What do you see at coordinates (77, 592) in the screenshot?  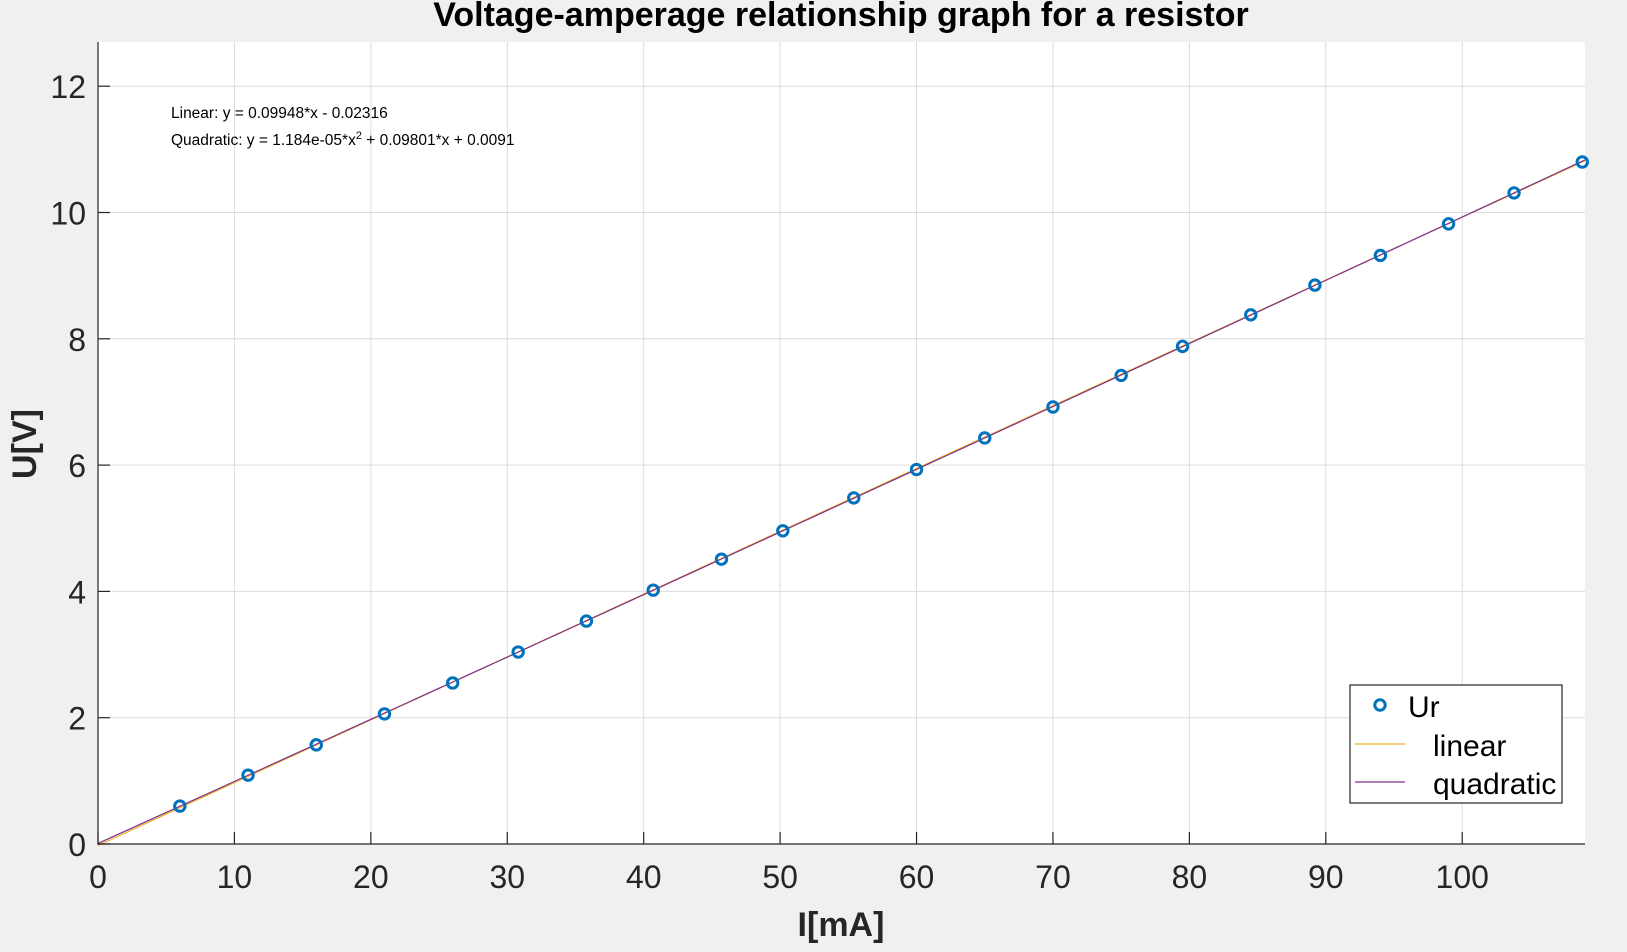 I see `y-tick-label: 4` at bounding box center [77, 592].